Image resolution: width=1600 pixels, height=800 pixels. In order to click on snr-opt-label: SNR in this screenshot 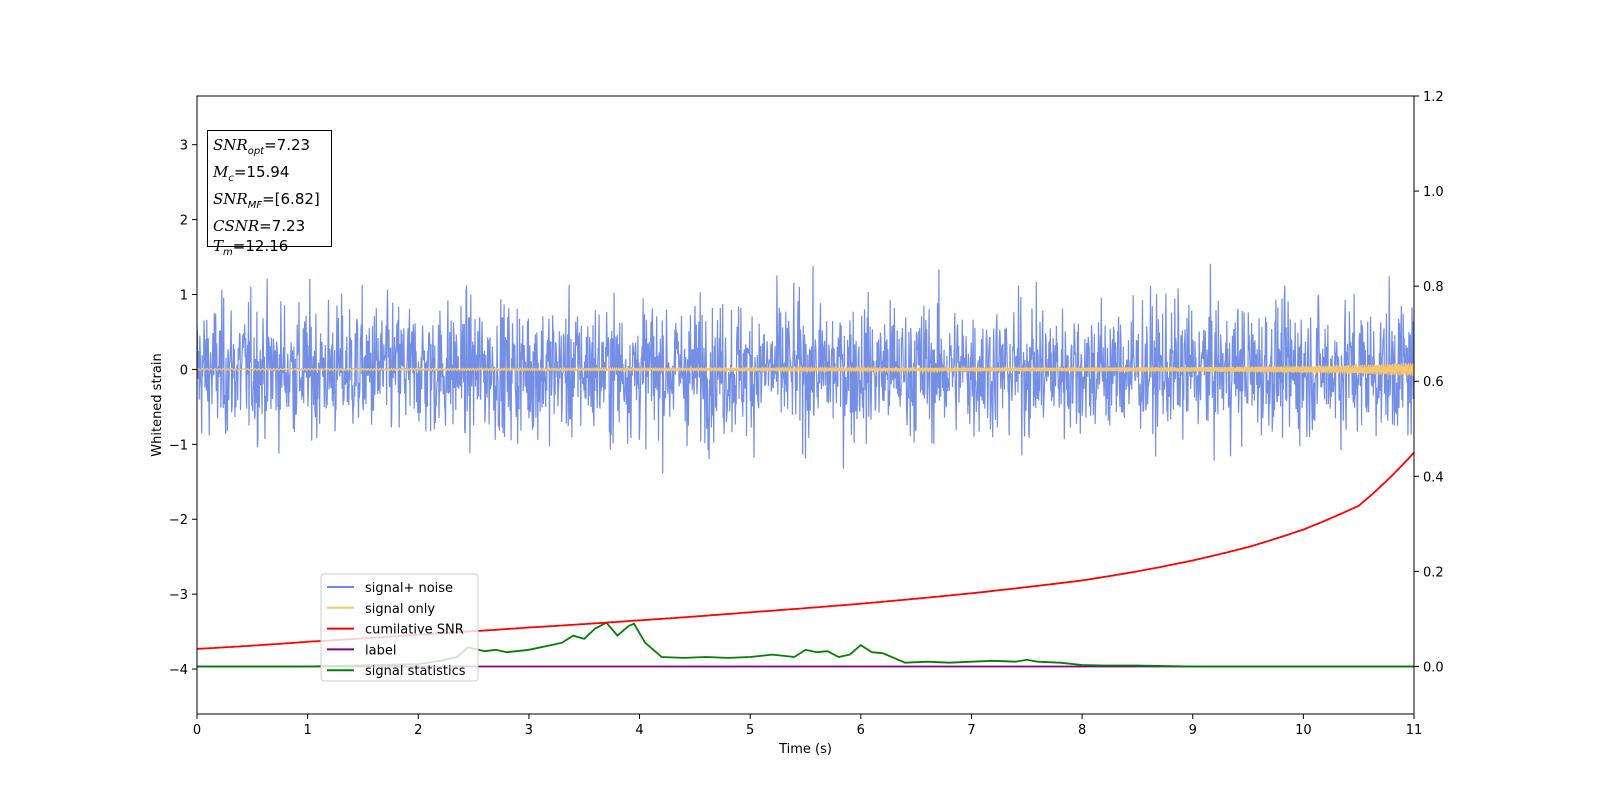, I will do `click(230, 145)`.